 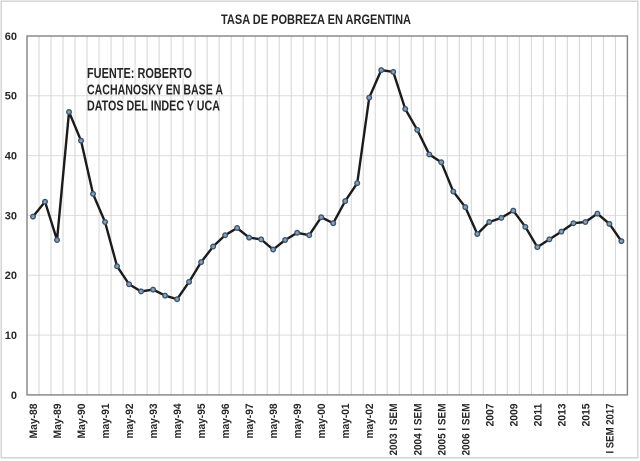 I want to click on svg-text: may-98, so click(x=274, y=421).